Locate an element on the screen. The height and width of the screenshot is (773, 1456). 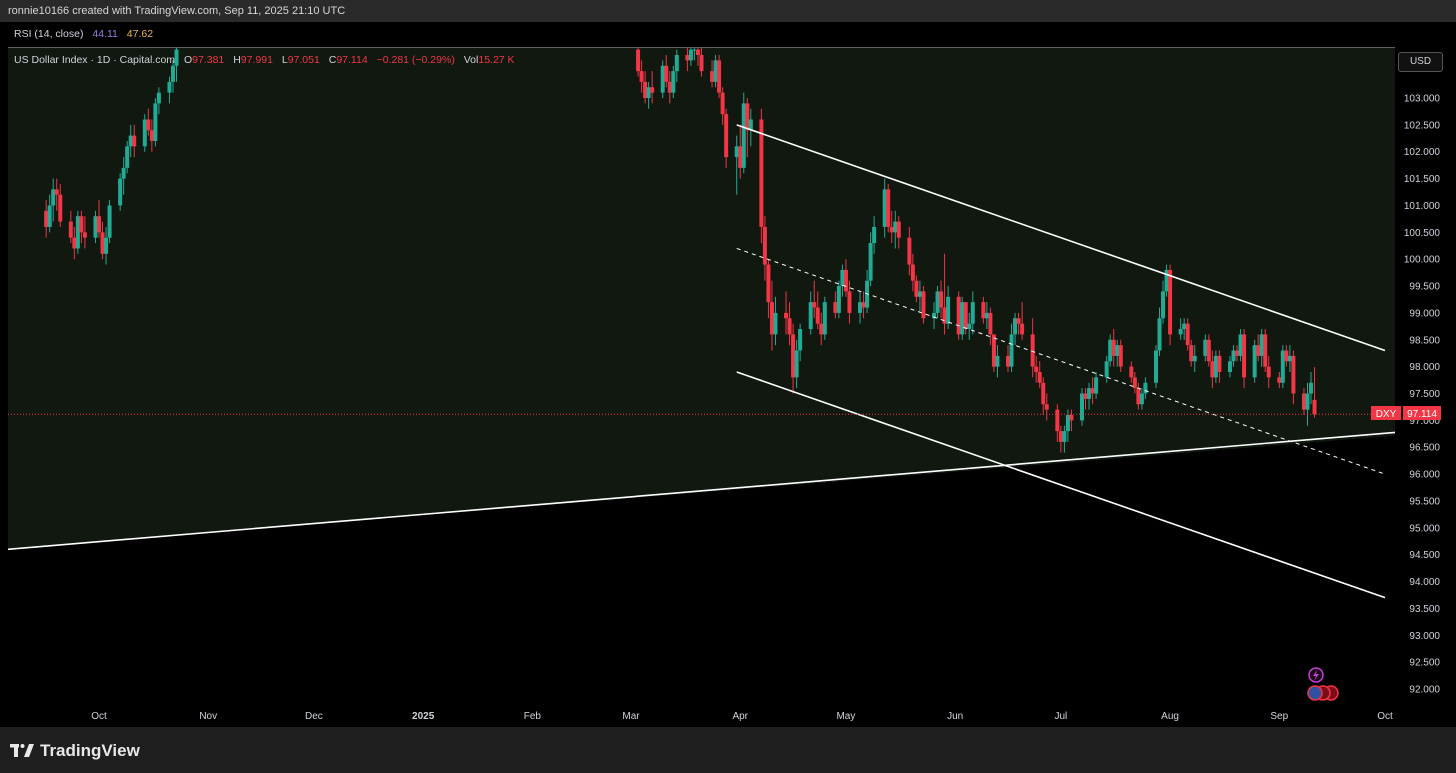
trendline-channel-lower is located at coordinates (1061, 485).